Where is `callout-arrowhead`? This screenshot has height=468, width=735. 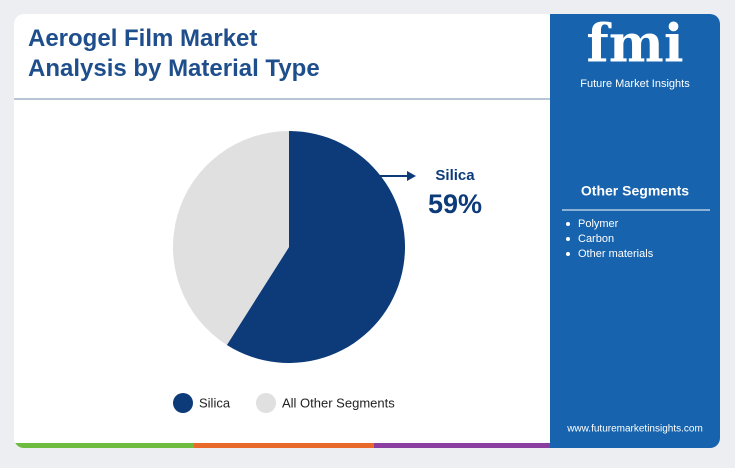 callout-arrowhead is located at coordinates (411, 176).